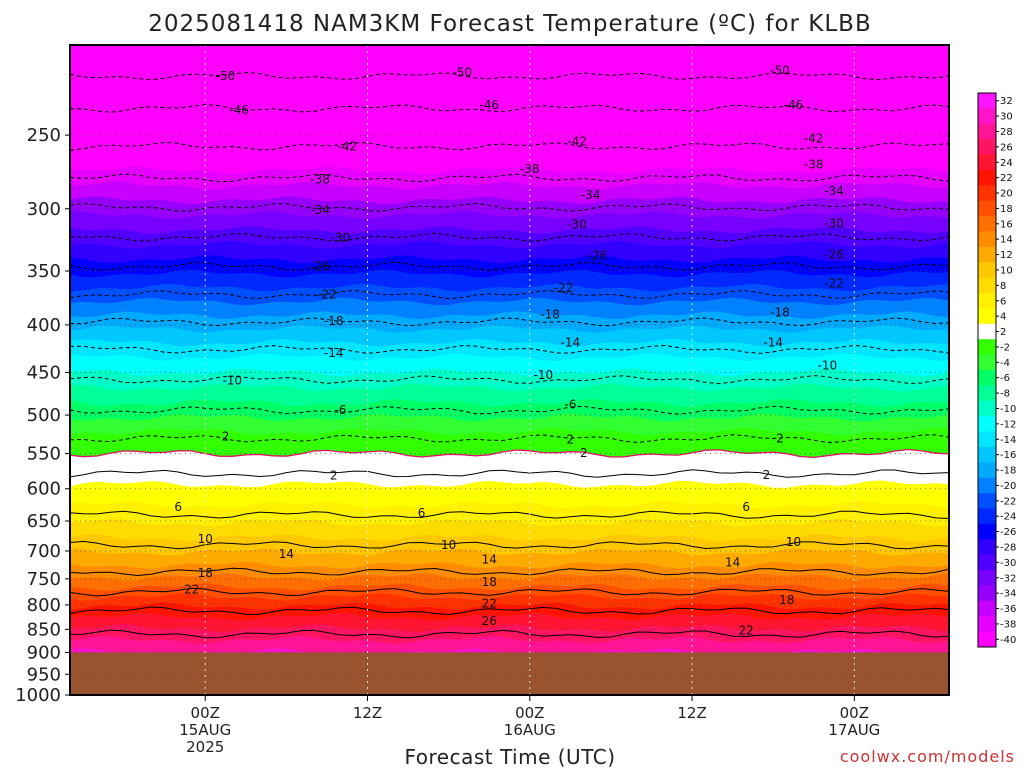 The image size is (1024, 768). What do you see at coordinates (44, 454) in the screenshot?
I see `y-tick-label: 550` at bounding box center [44, 454].